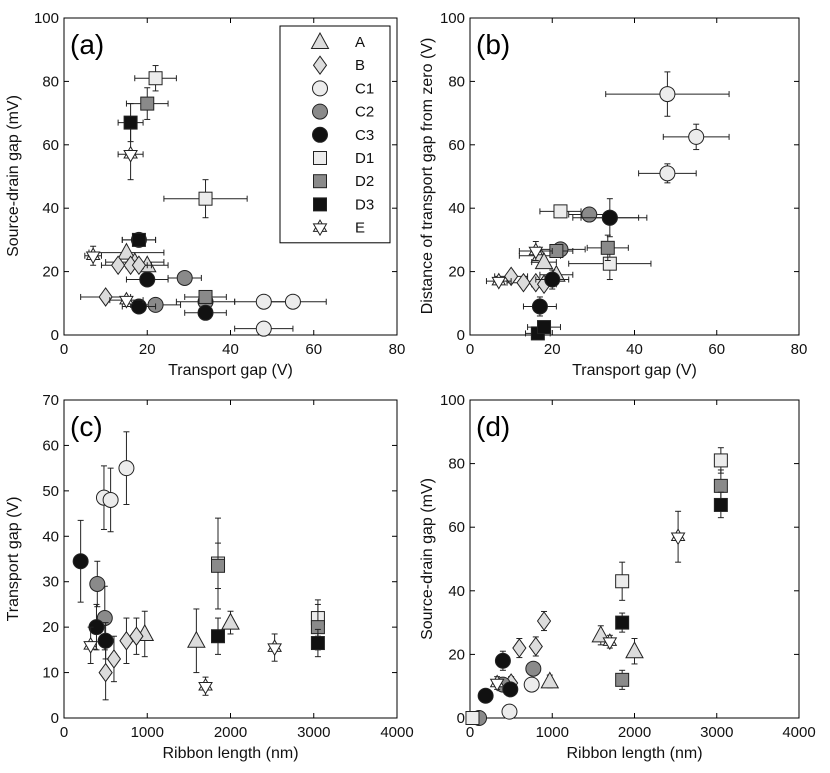  I want to click on legend-label-C2: C2, so click(364, 112).